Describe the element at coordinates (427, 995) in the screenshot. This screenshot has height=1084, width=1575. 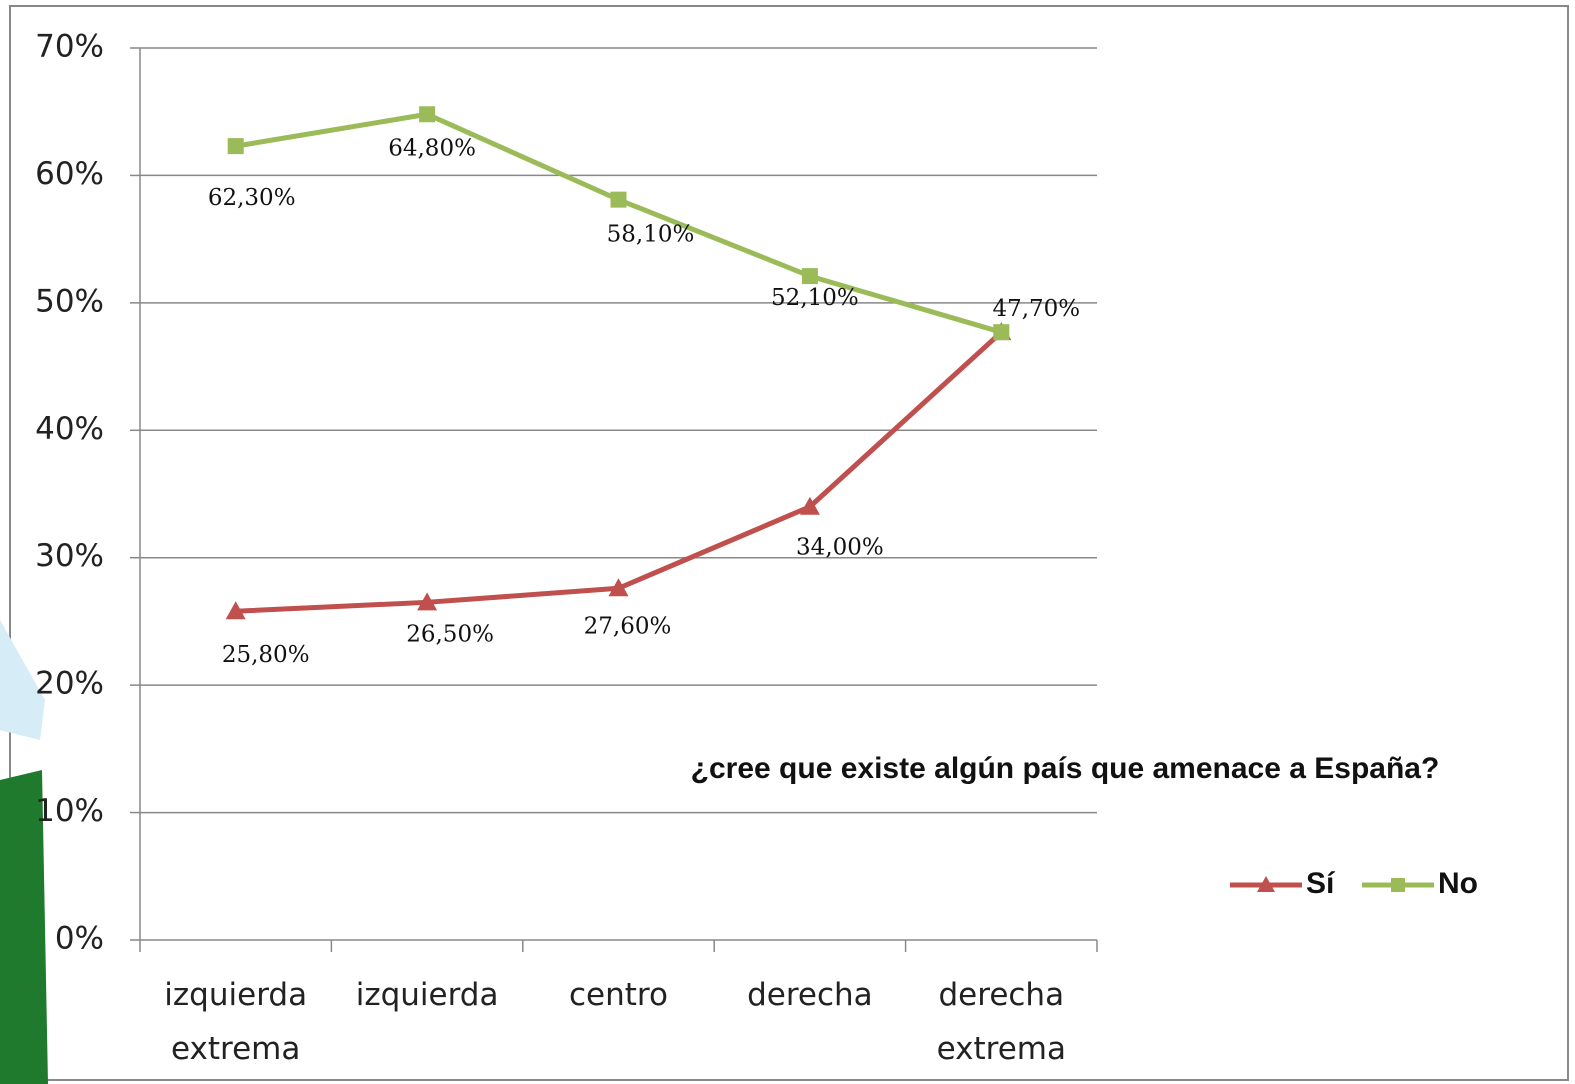
I see `x-tick-label: izquierda` at that location.